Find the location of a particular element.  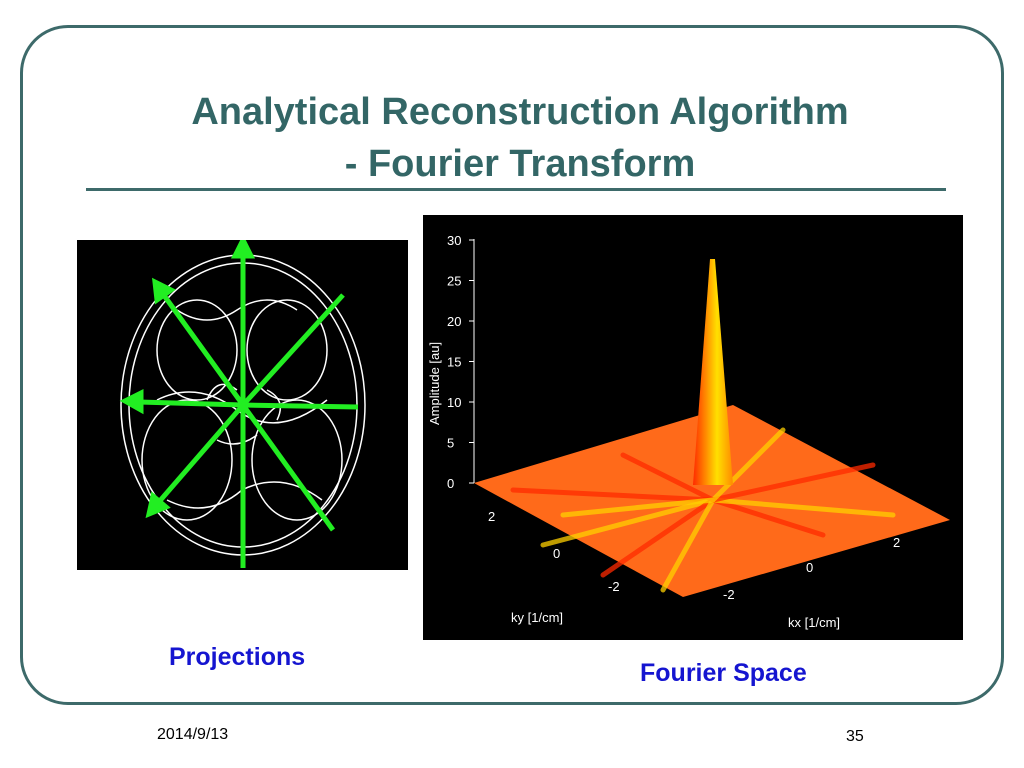

ky-tick: 0 is located at coordinates (556, 553).